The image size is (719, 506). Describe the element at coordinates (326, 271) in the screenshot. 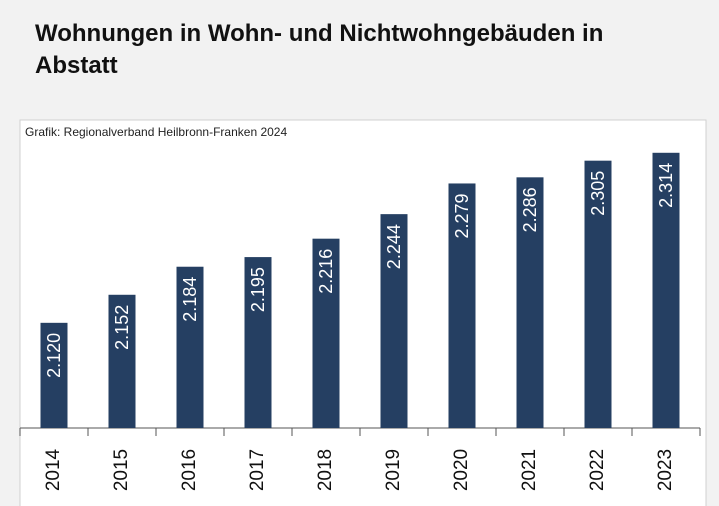

I see `value-label: 2.216` at that location.